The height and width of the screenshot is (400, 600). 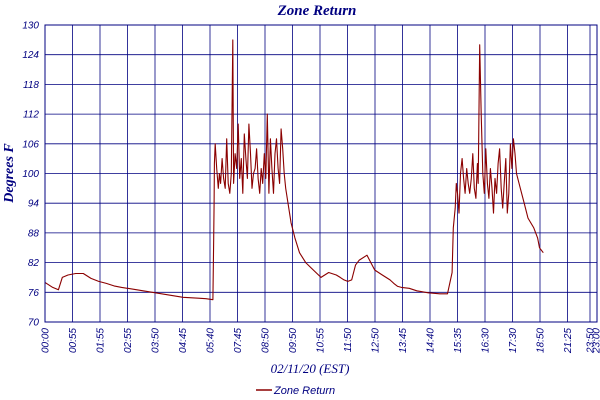 What do you see at coordinates (128, 340) in the screenshot?
I see `x-tick-label: 02:55` at bounding box center [128, 340].